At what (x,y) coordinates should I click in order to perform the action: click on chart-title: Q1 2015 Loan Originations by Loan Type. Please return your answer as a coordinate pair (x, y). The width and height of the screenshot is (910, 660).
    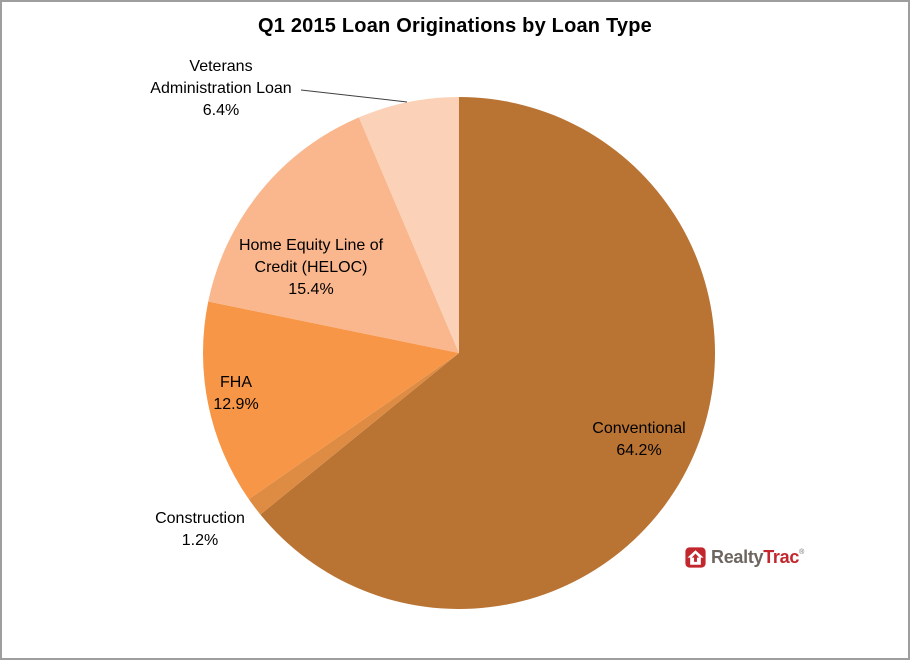
    Looking at the image, I should click on (455, 26).